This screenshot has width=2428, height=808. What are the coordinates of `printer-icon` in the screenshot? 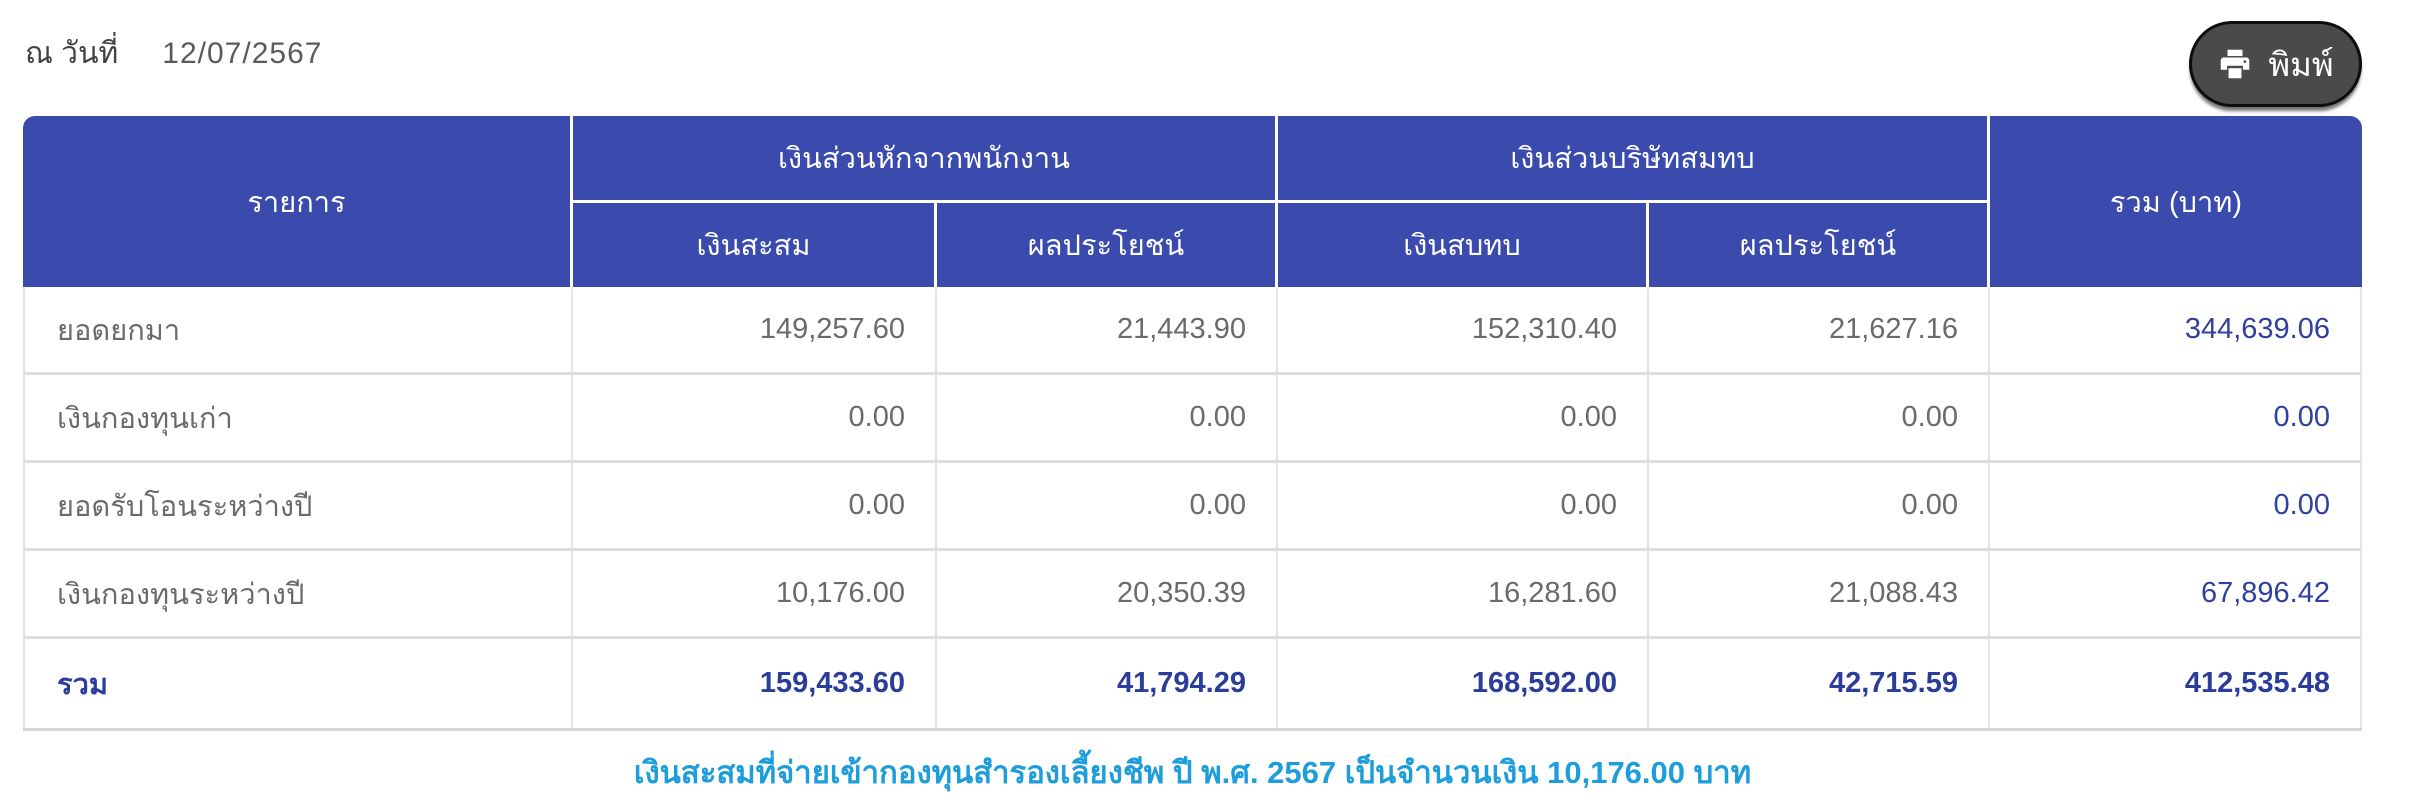 It's located at (2235, 64).